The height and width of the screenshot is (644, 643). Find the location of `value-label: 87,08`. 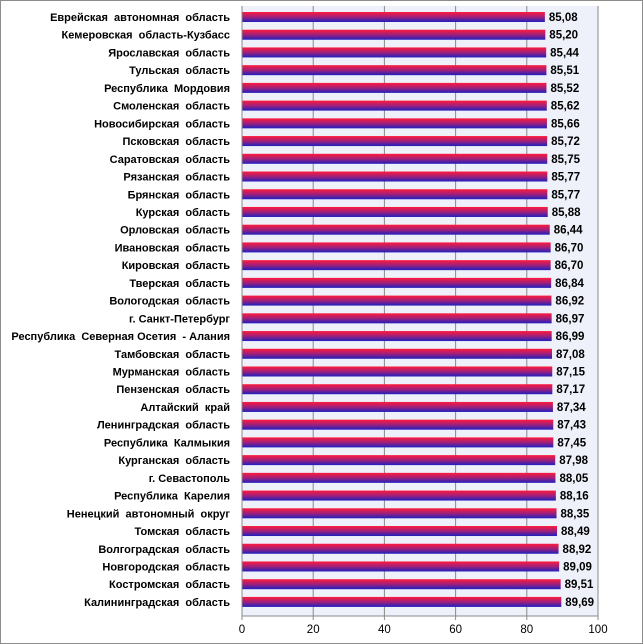

value-label: 87,08 is located at coordinates (570, 355).